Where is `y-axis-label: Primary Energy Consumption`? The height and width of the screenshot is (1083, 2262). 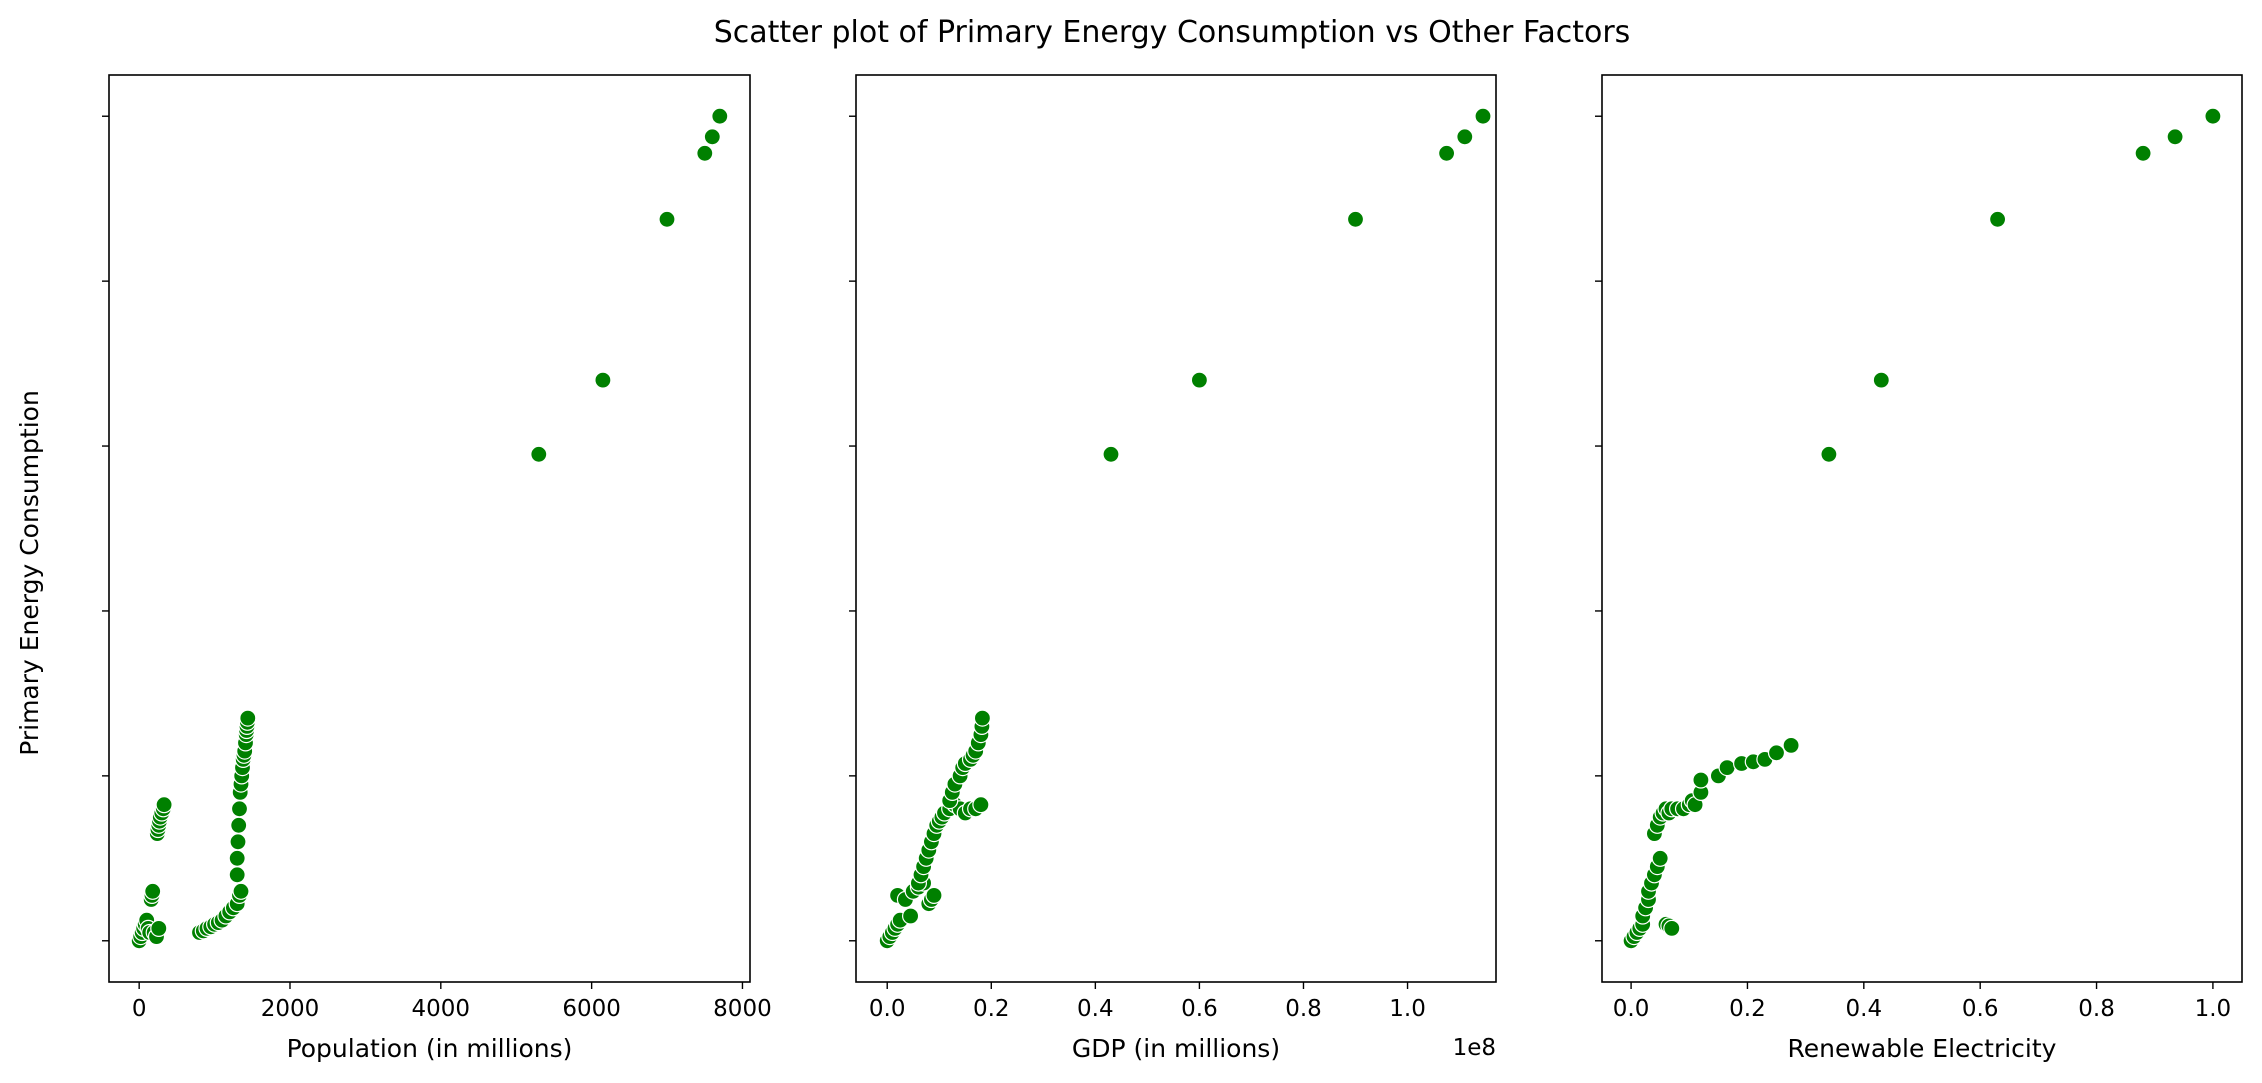 y-axis-label: Primary Energy Consumption is located at coordinates (29, 573).